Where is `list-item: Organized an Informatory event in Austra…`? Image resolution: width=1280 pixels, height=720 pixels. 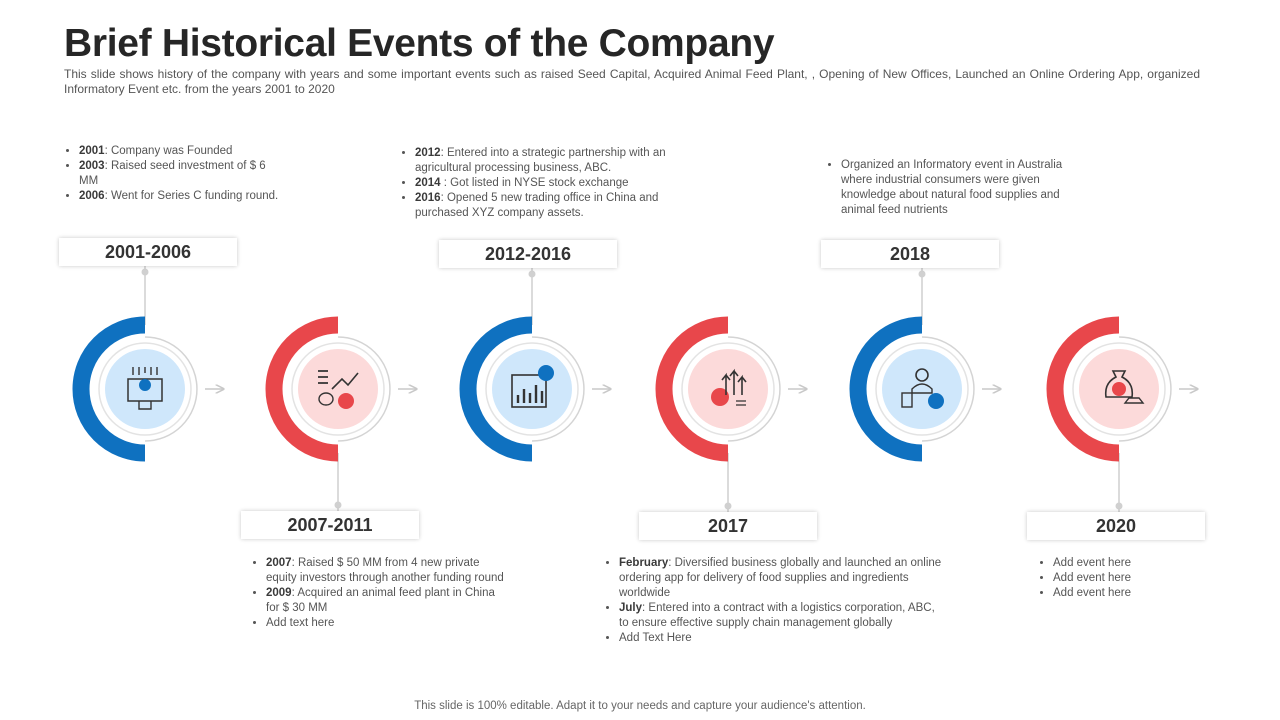
list-item: Organized an Informatory event in Austra… is located at coordinates (966, 188).